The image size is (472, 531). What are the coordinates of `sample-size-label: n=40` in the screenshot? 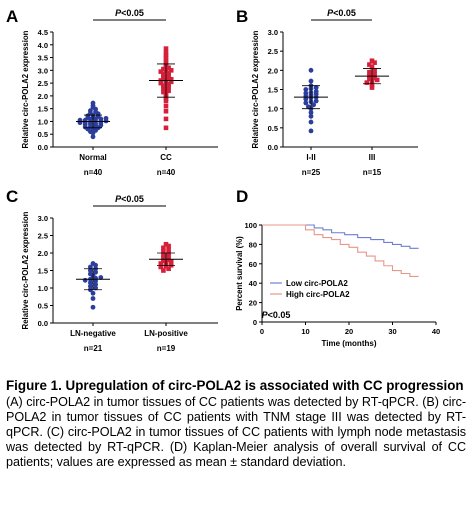 It's located at (93, 172).